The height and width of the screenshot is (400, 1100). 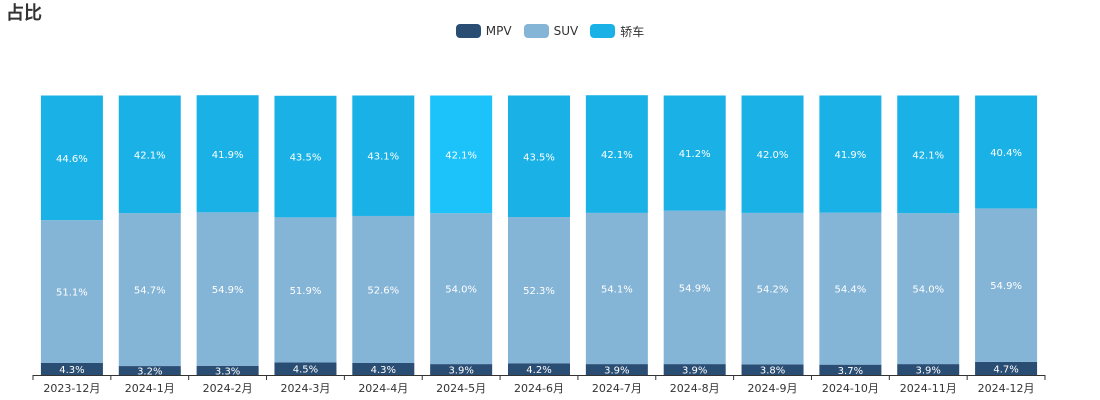 I want to click on bar-mpv-2024-8月, so click(x=694, y=369).